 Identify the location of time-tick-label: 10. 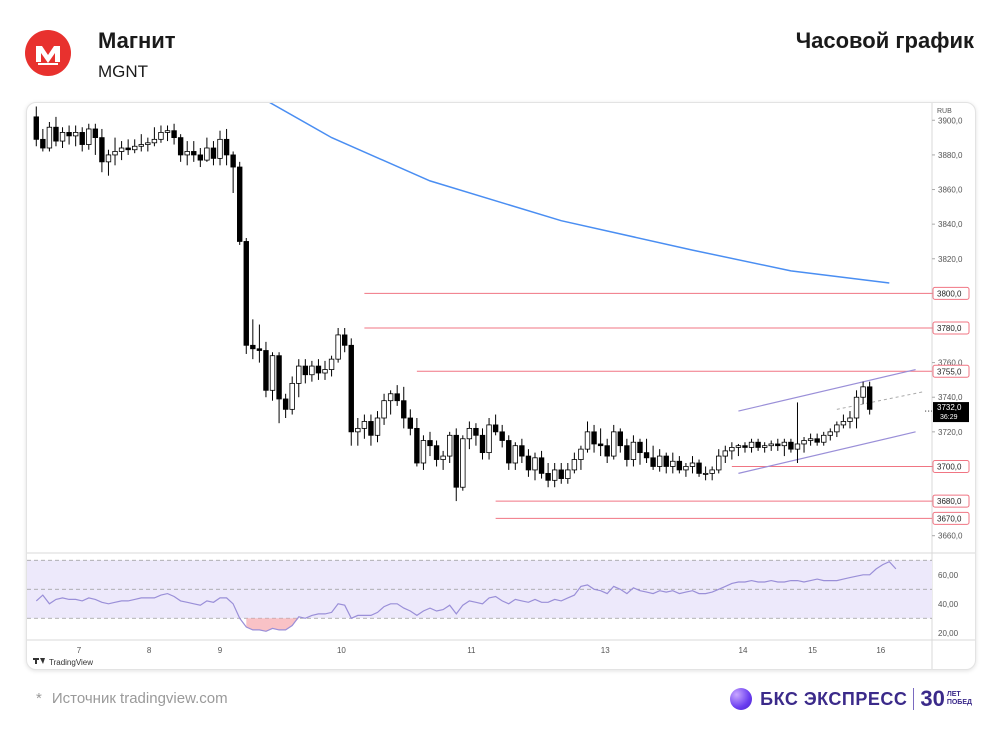
(341, 650).